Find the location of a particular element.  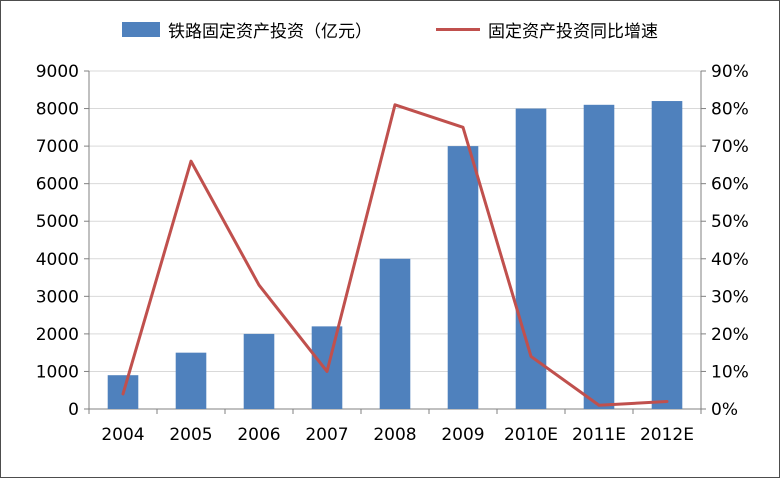

x-axis-label-2007: 2007 is located at coordinates (326, 435).